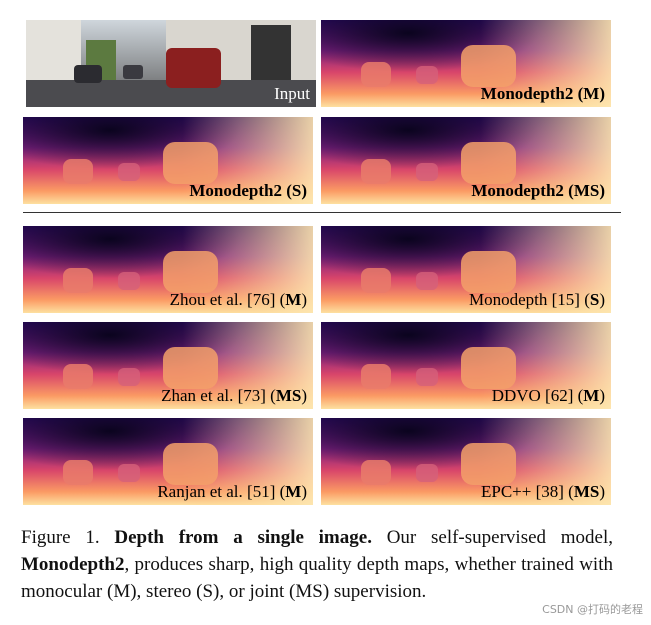 The image size is (651, 625). Describe the element at coordinates (594, 299) in the screenshot. I see `text-run: S` at that location.